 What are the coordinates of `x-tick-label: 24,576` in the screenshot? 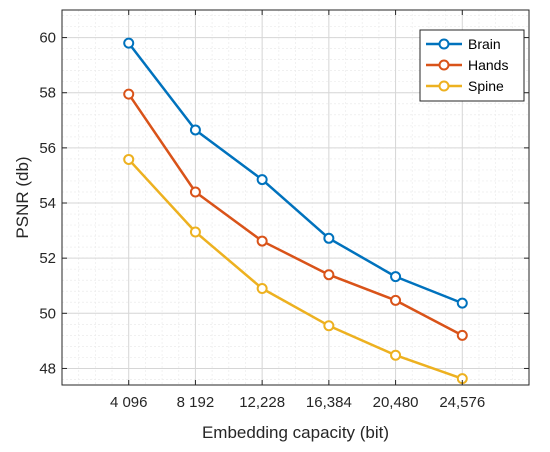 It's located at (462, 402).